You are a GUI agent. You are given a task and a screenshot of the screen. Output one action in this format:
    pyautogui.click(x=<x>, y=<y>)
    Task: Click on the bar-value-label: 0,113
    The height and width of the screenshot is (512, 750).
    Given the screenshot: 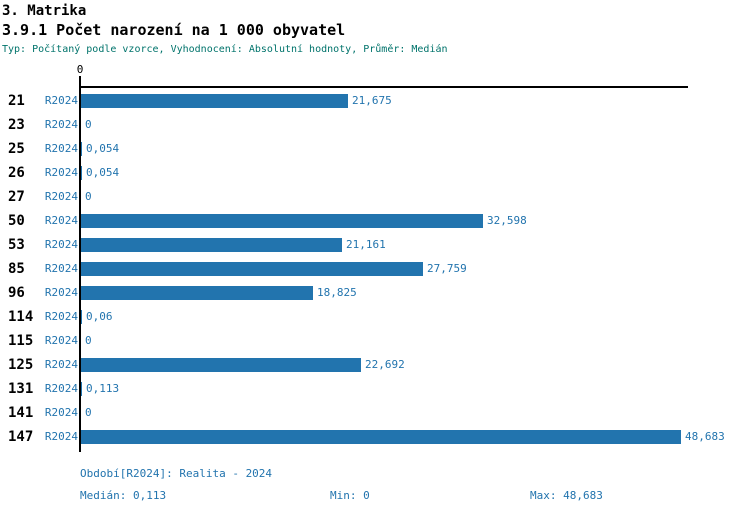 What is the action you would take?
    pyautogui.click(x=103, y=388)
    